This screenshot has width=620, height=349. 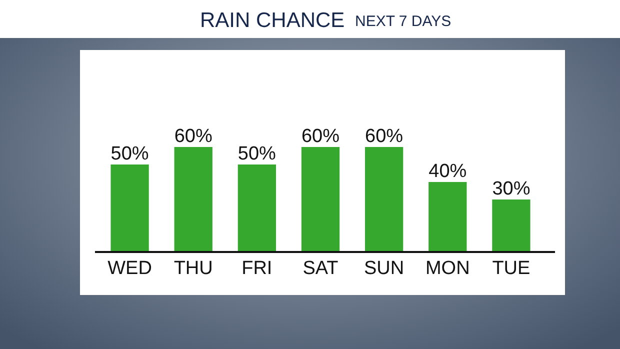 What do you see at coordinates (511, 268) in the screenshot?
I see `x-tick-label: TUE` at bounding box center [511, 268].